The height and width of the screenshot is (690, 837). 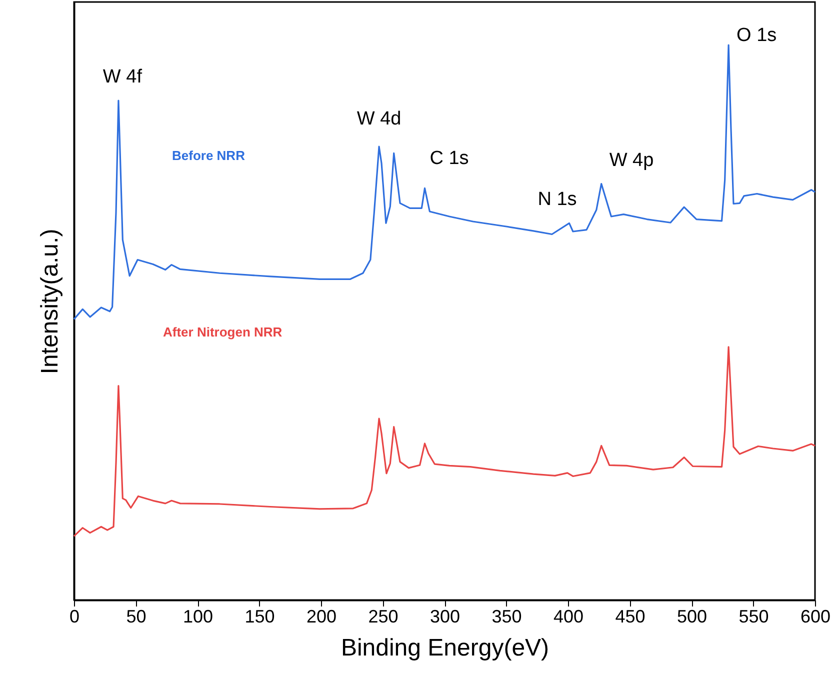 What do you see at coordinates (50, 301) in the screenshot?
I see `y-axis-title: Intensity(a.u.)` at bounding box center [50, 301].